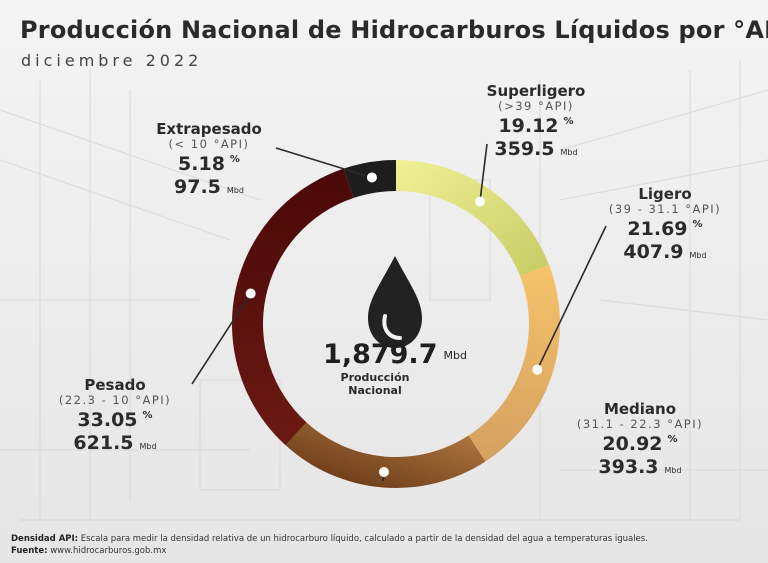 The height and width of the screenshot is (563, 768). What do you see at coordinates (115, 419) in the screenshot?
I see `slice-percent: 33.05%` at bounding box center [115, 419].